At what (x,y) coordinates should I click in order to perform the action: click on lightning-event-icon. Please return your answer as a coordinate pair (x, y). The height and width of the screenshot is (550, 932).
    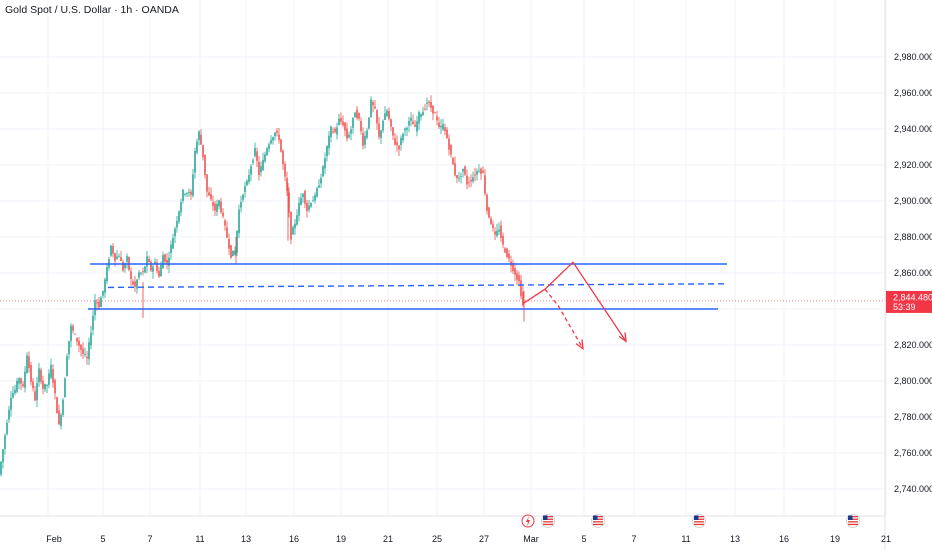
    Looking at the image, I should click on (528, 521).